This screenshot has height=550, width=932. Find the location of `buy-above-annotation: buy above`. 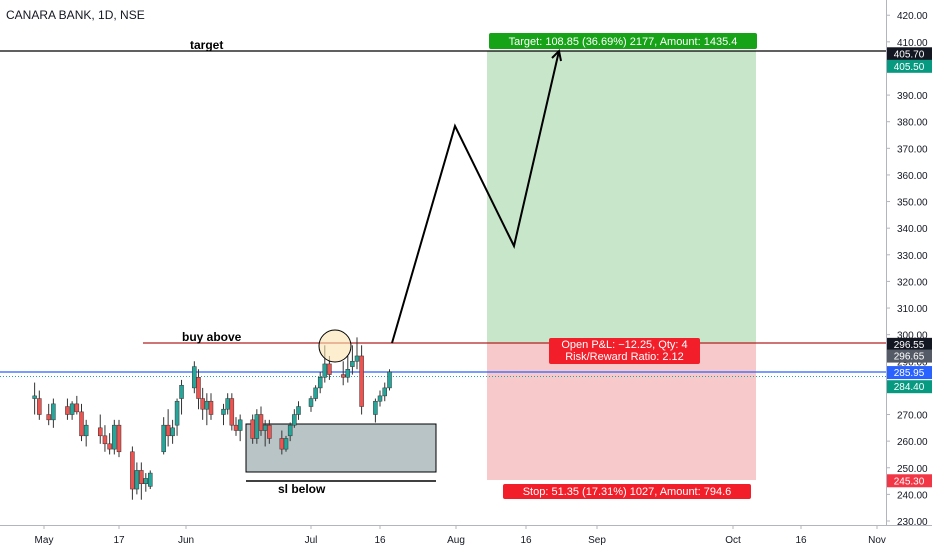

buy-above-annotation: buy above is located at coordinates (212, 337).